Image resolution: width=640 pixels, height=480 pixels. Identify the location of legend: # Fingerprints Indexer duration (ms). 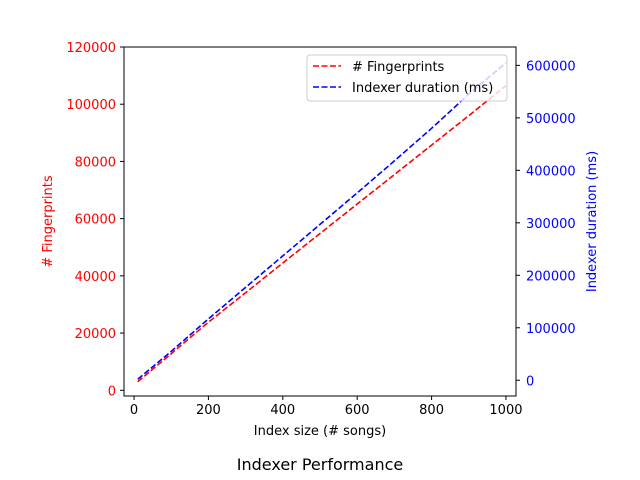
(407, 78).